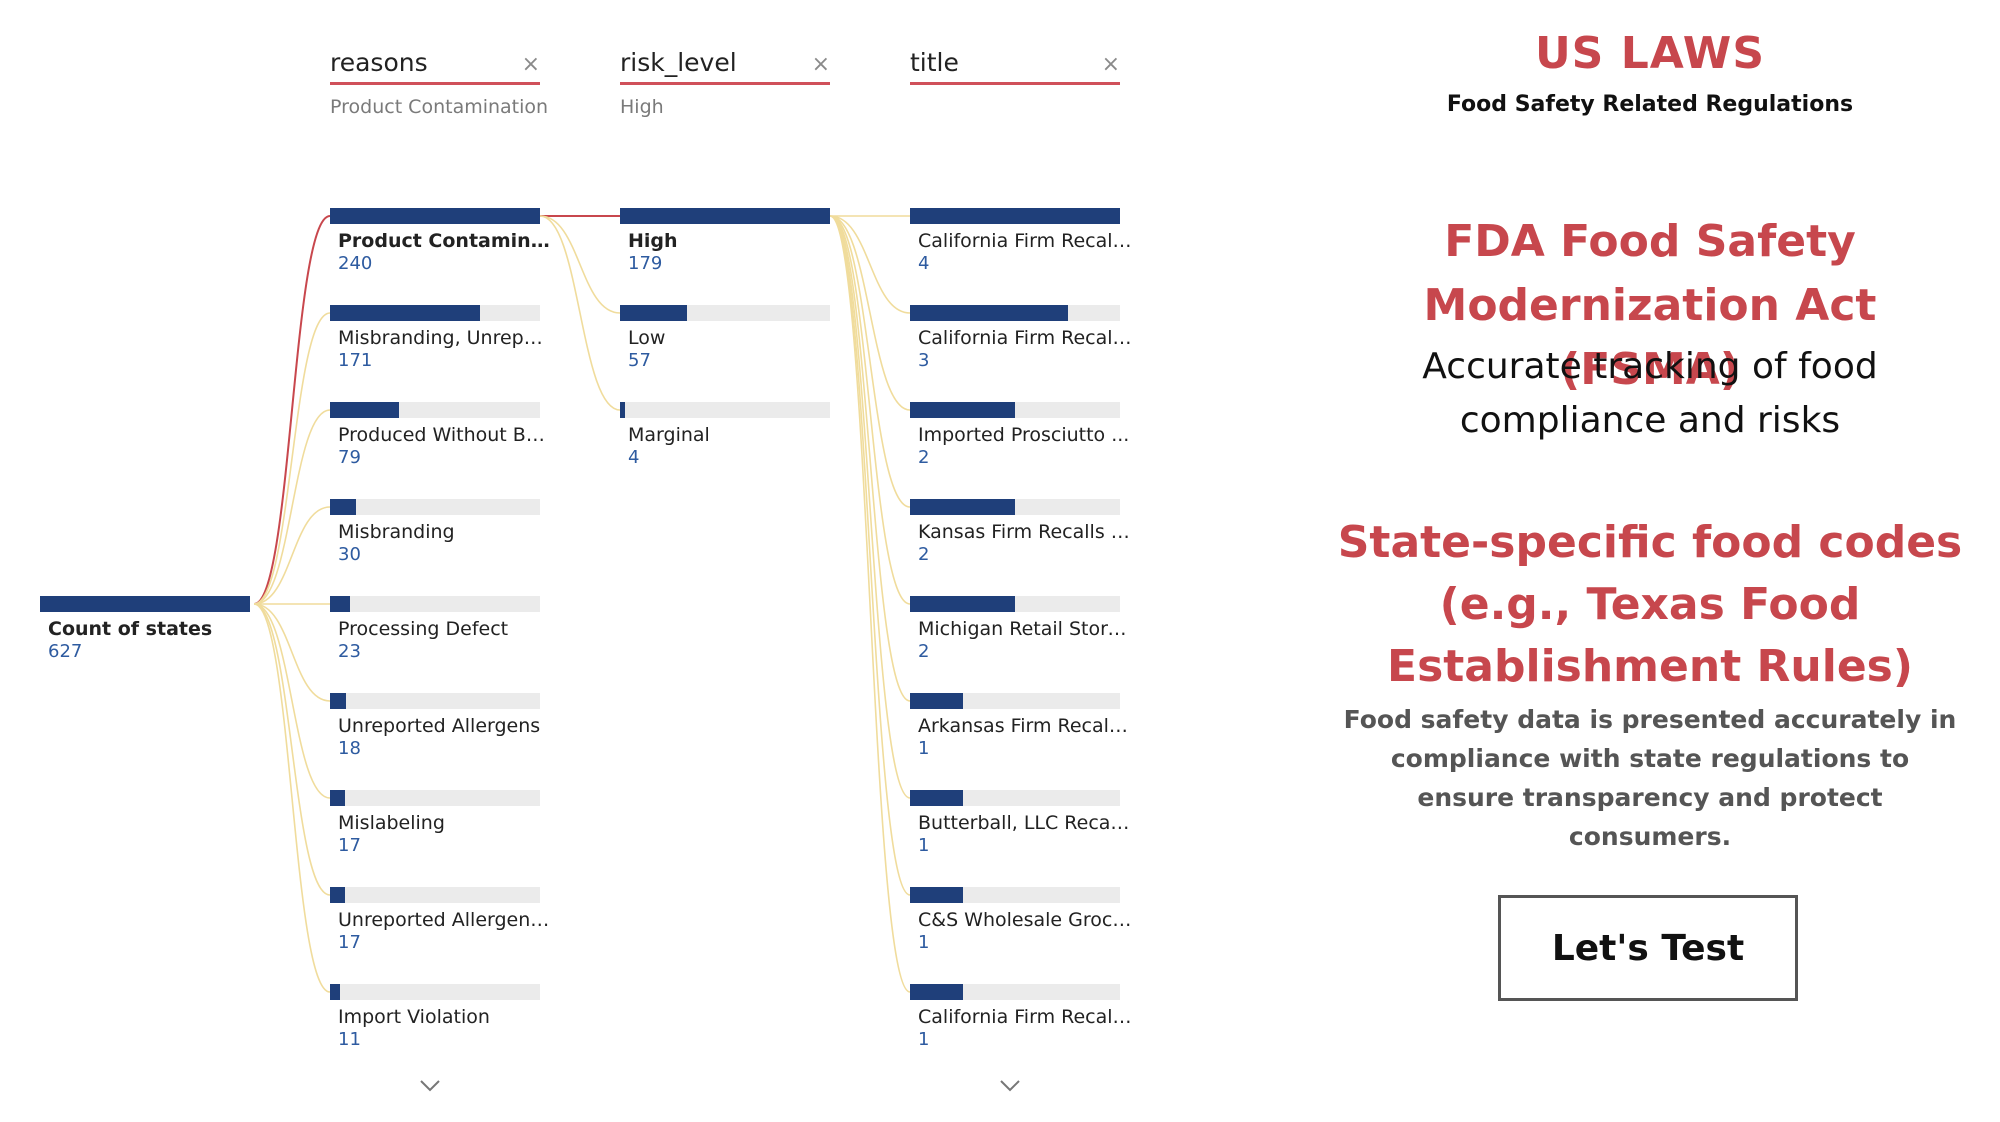 Image resolution: width=2000 pixels, height=1122 pixels. What do you see at coordinates (725, 243) in the screenshot?
I see `node-risk-level-0: High 179` at bounding box center [725, 243].